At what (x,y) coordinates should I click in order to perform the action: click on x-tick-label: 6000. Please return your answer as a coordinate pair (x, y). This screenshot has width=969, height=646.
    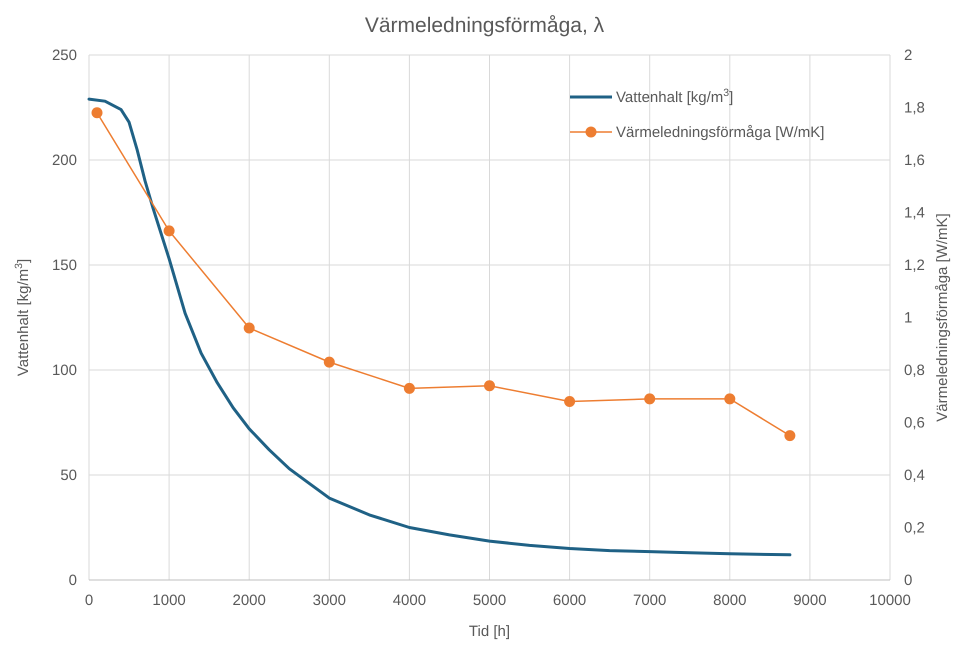
    Looking at the image, I should click on (569, 600).